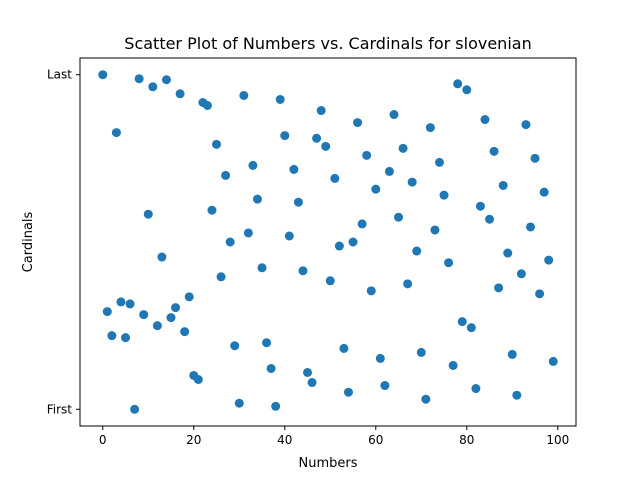 The width and height of the screenshot is (640, 480). I want to click on x-tick-label: 60, so click(375, 440).